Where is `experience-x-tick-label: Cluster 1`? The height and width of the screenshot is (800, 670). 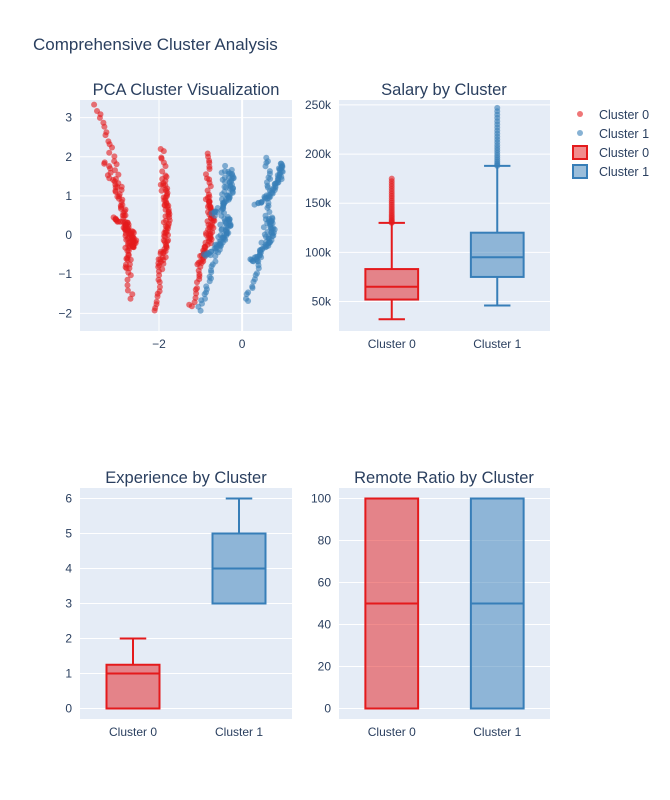
experience-x-tick-label: Cluster 1 is located at coordinates (239, 732).